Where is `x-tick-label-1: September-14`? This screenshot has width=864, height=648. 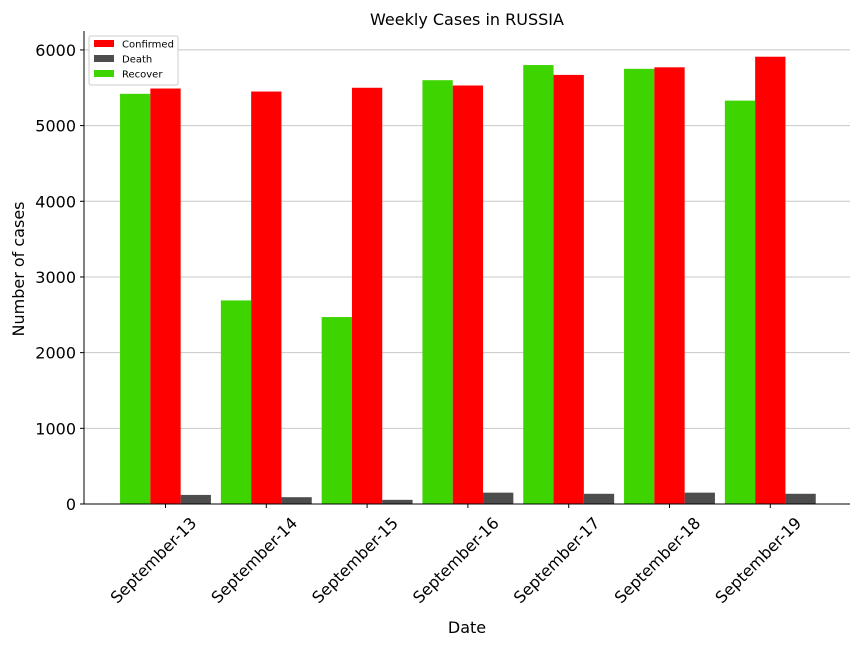 x-tick-label-1: September-14 is located at coordinates (254, 560).